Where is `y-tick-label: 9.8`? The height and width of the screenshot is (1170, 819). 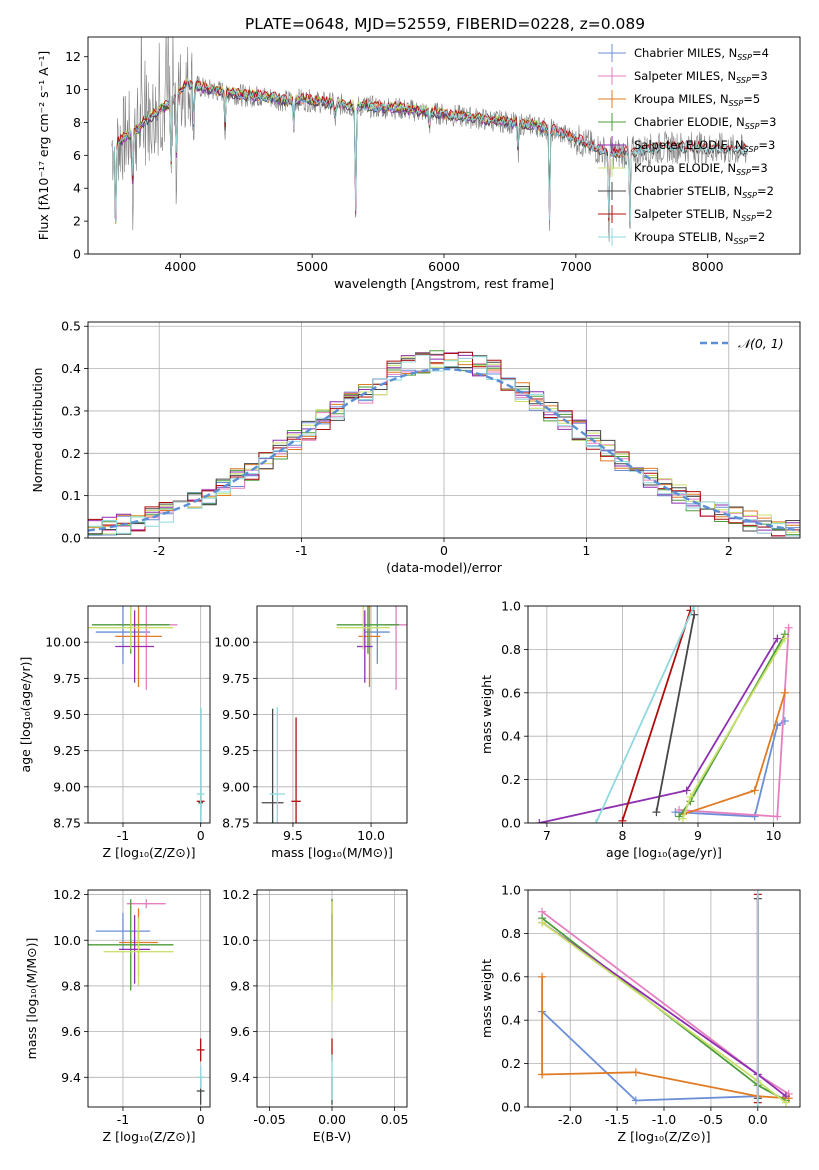
y-tick-label: 9.8 is located at coordinates (71, 985).